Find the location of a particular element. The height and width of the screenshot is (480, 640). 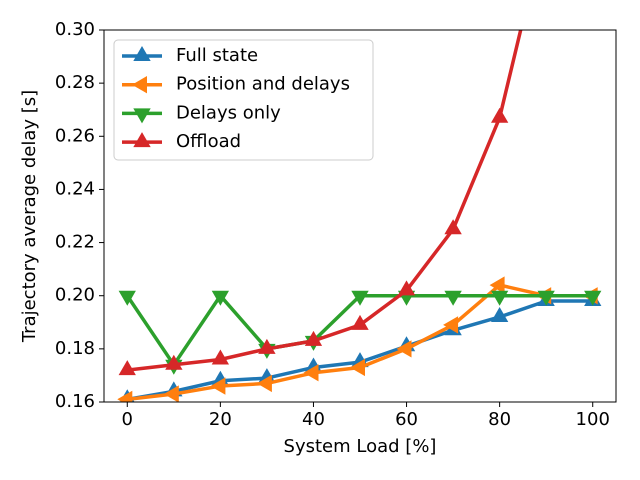

y-tick-label: 0.20 is located at coordinates (75, 295).